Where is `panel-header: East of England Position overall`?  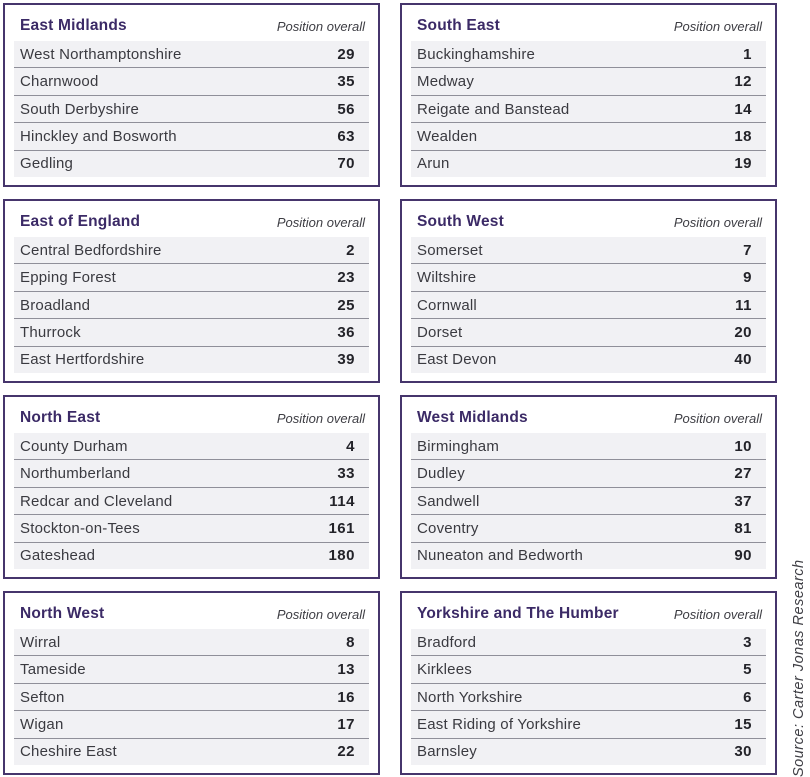
panel-header: East of England Position overall is located at coordinates (191, 222).